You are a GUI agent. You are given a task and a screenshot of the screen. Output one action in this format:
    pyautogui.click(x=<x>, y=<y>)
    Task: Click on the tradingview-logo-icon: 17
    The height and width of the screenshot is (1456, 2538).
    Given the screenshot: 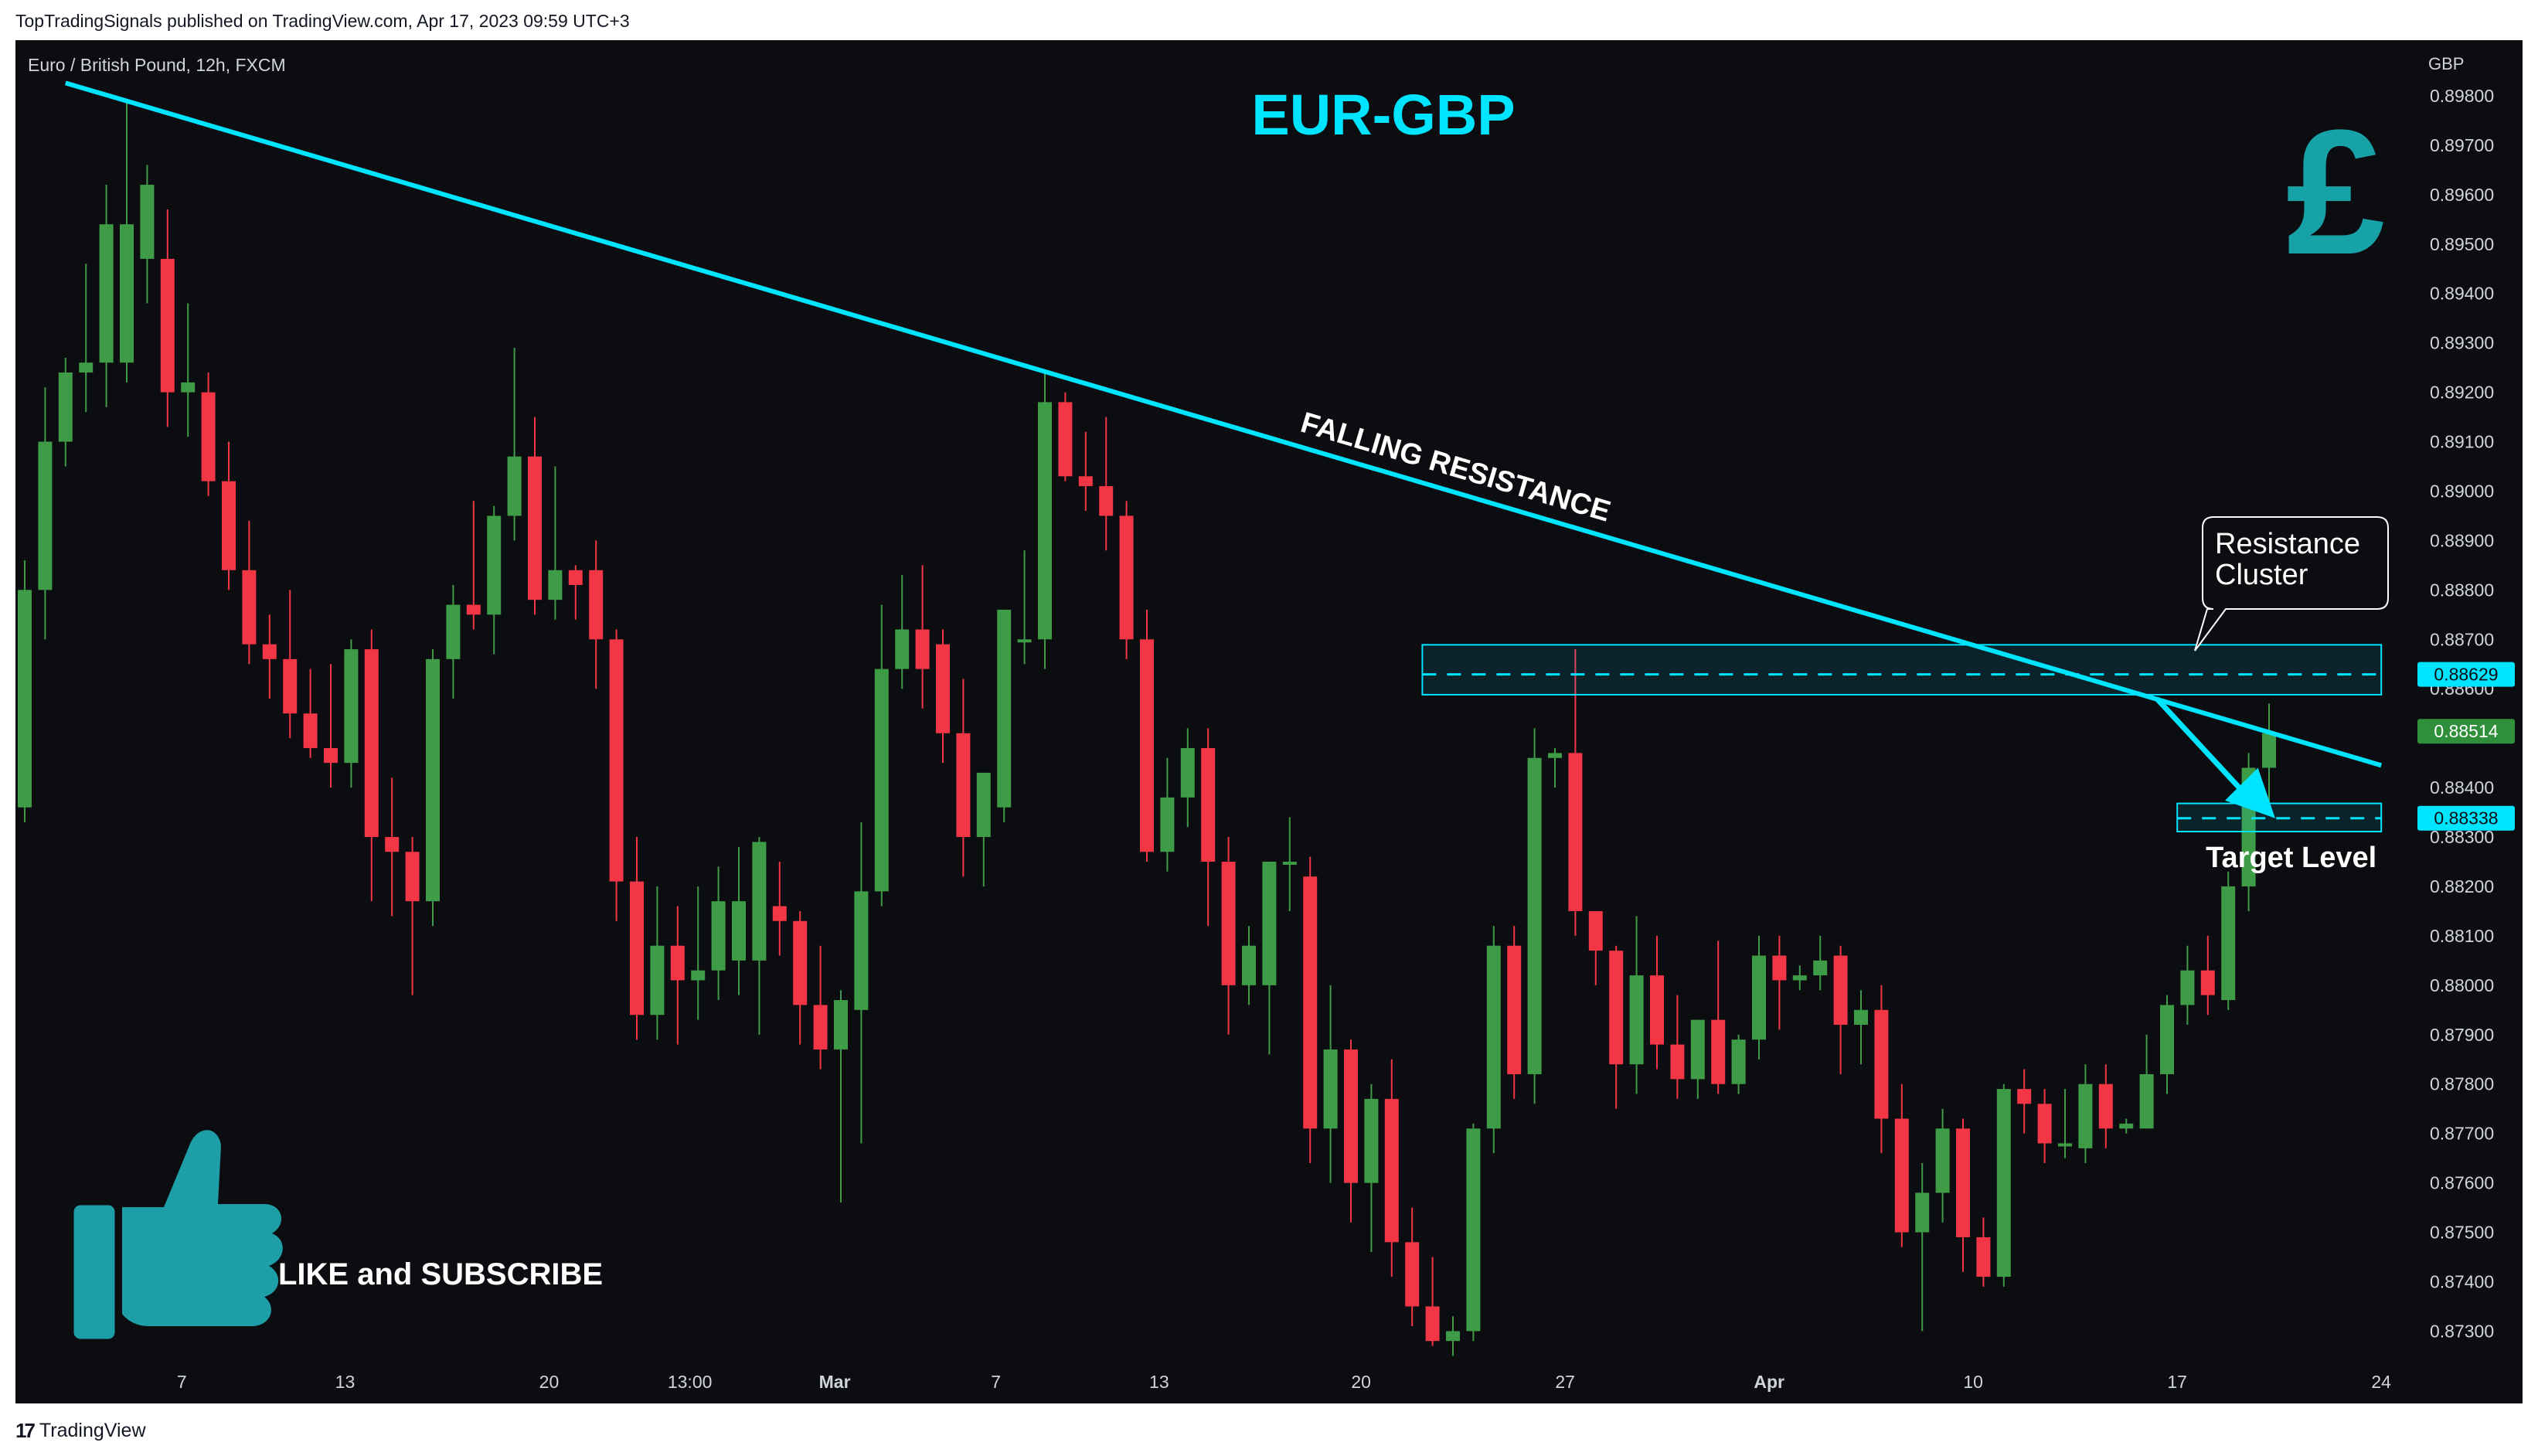 What is the action you would take?
    pyautogui.click(x=26, y=1431)
    